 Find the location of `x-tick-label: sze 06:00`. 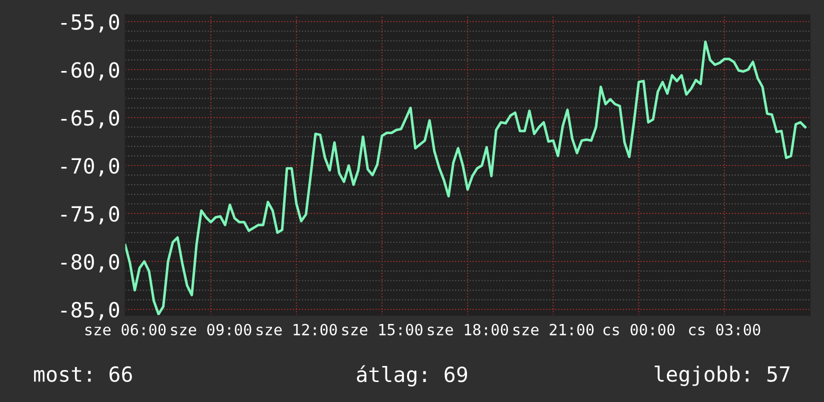

x-tick-label: sze 06:00 is located at coordinates (125, 330).